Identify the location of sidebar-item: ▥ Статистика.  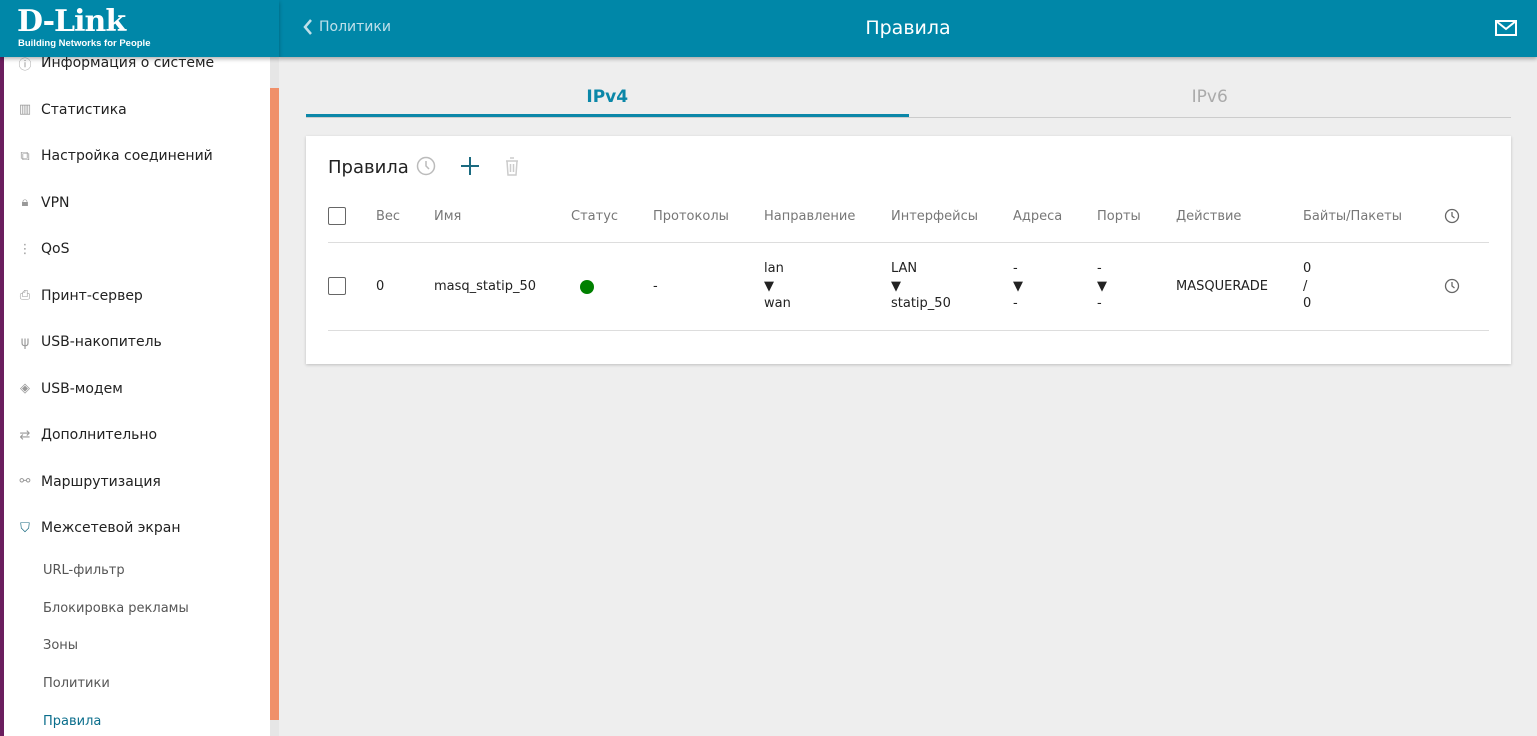
(137, 110).